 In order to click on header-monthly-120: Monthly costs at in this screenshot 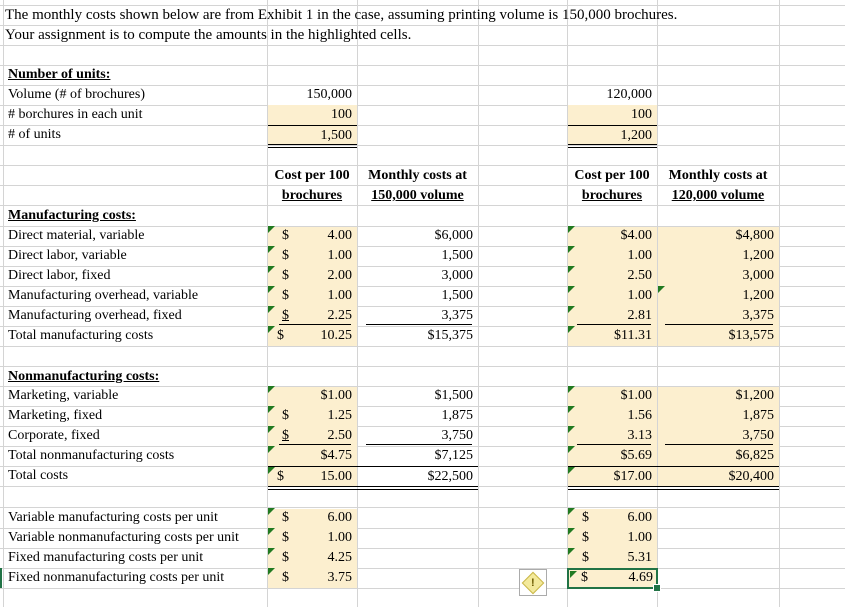, I will do `click(718, 175)`.